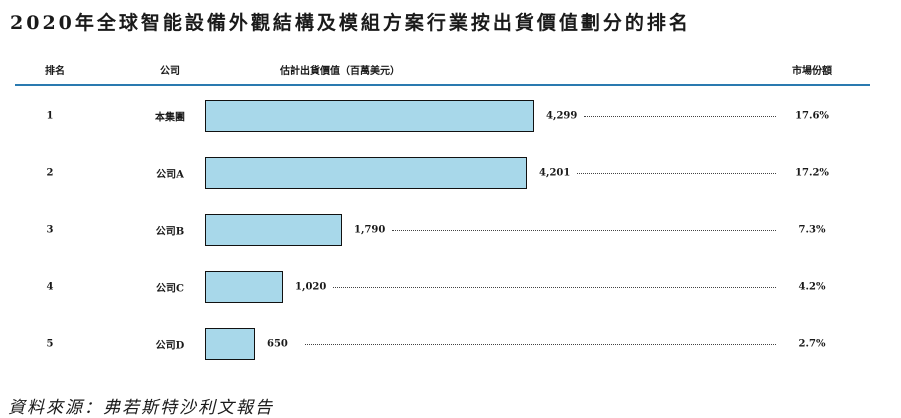 The height and width of the screenshot is (418, 901). What do you see at coordinates (277, 344) in the screenshot?
I see `value-label: 650` at bounding box center [277, 344].